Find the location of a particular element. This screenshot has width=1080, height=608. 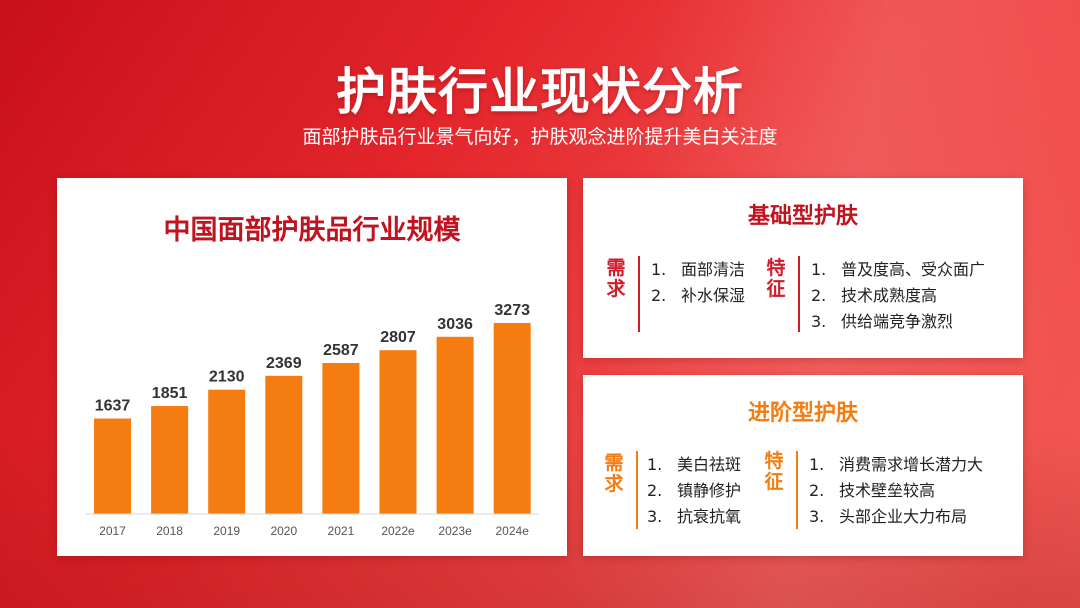

list-item: 3. 抗衰抗氧 is located at coordinates (694, 516).